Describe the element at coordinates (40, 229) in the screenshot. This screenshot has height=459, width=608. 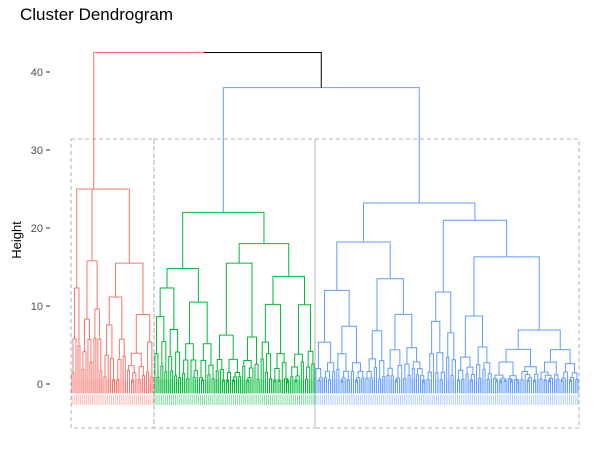
I see `y-axis: 0 10 20 30 40` at that location.